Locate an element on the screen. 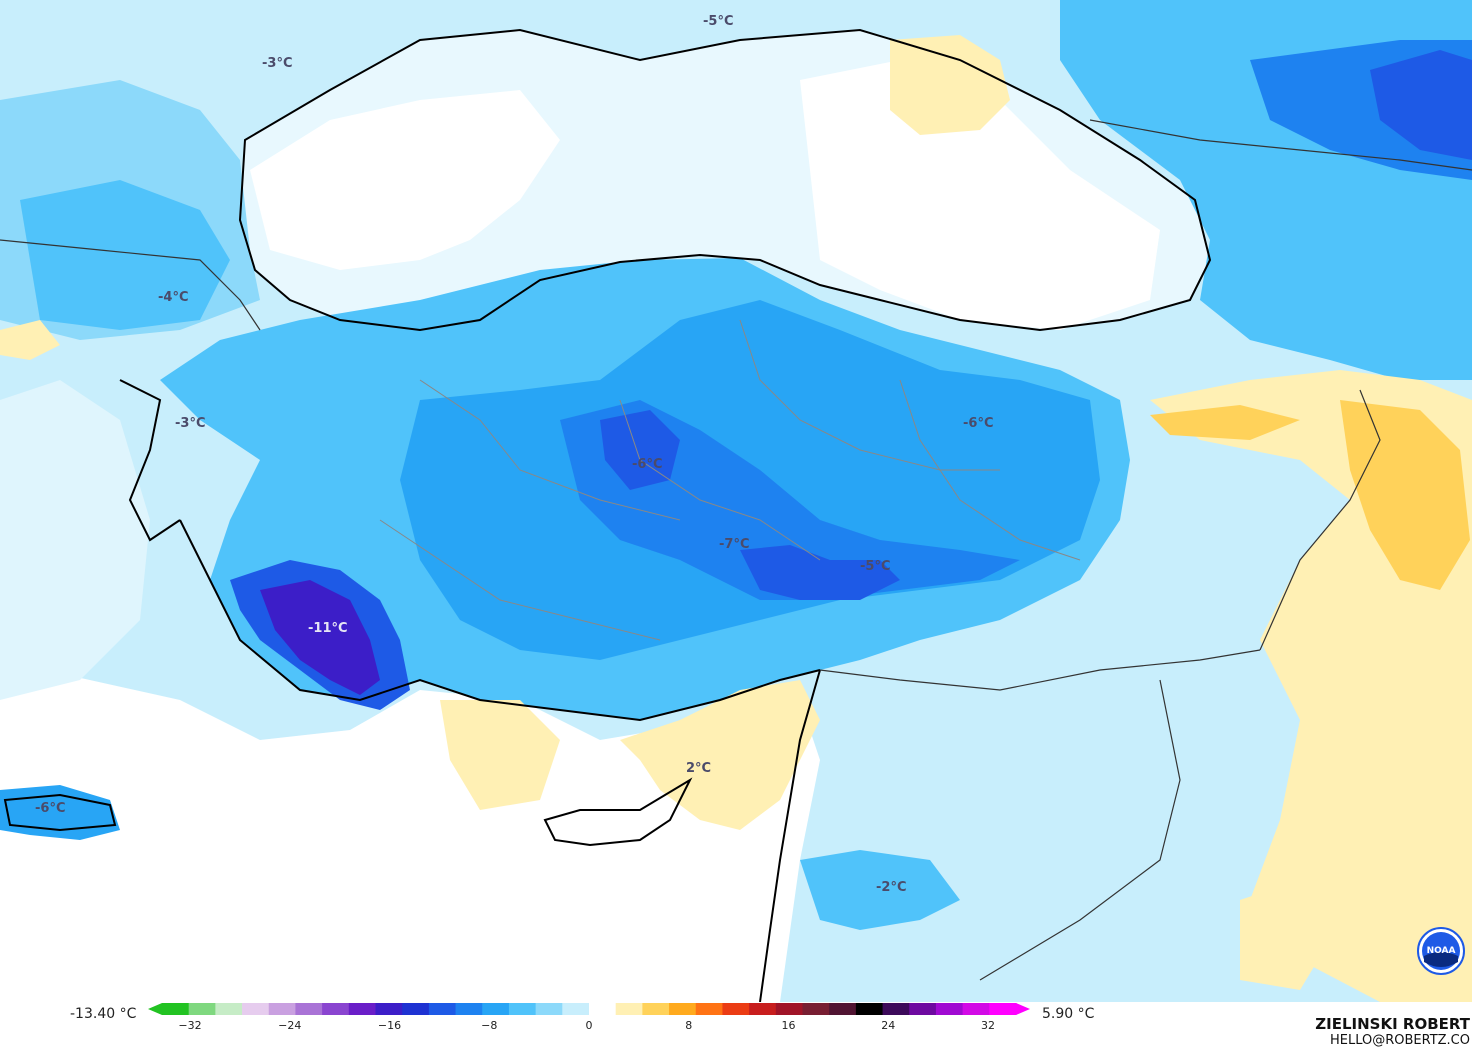 The height and width of the screenshot is (1048, 1472). border-syria-turkey is located at coordinates (1040, 670).